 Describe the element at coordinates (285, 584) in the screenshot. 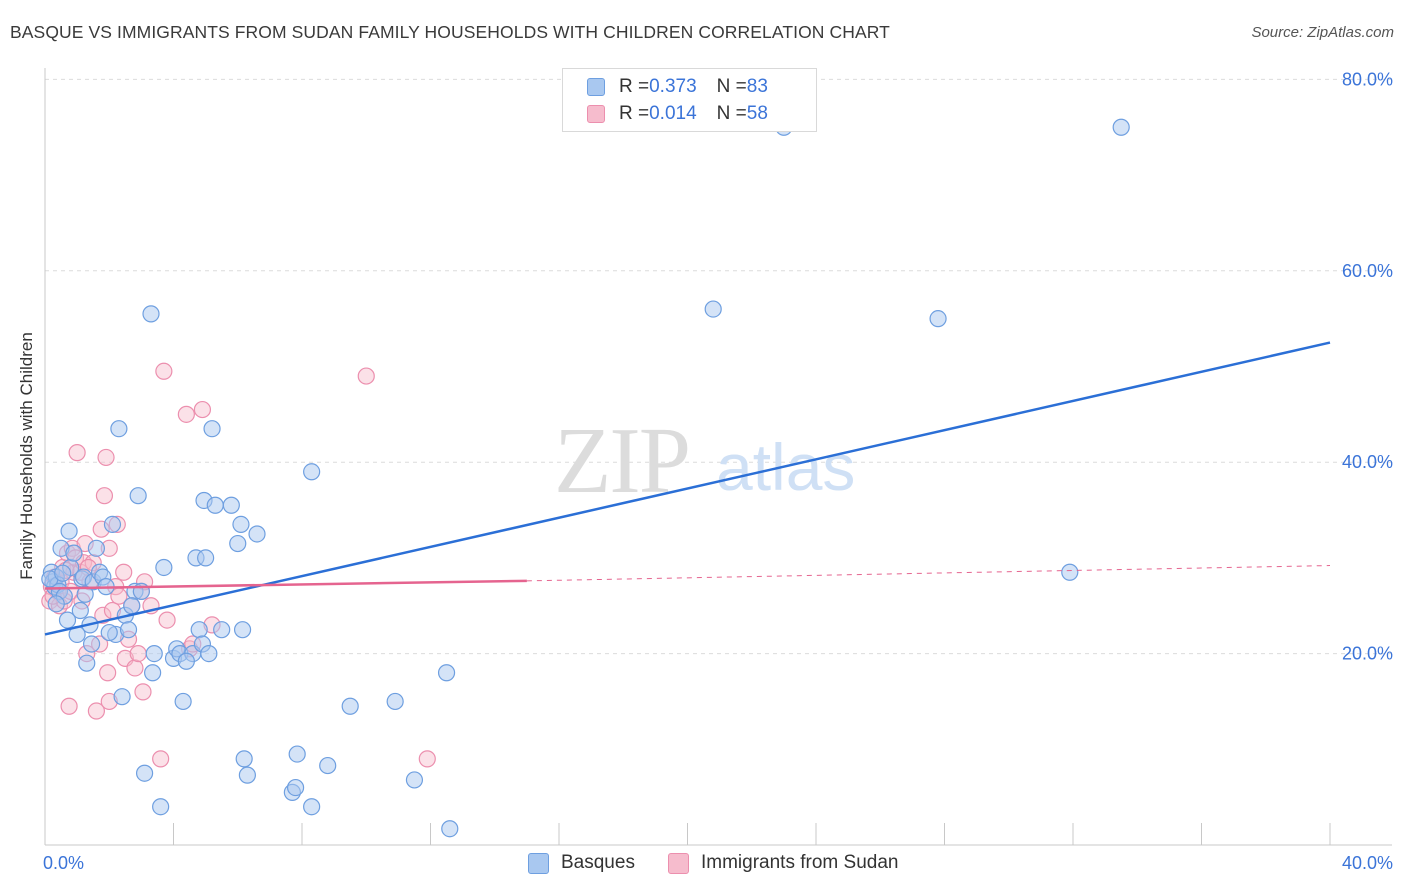

I see `sudan-trend-line` at that location.